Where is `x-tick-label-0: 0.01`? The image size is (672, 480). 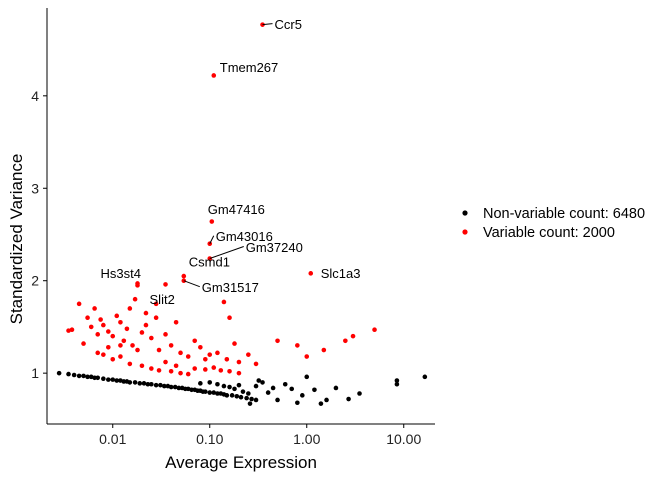
x-tick-label-0: 0.01 is located at coordinates (112, 439).